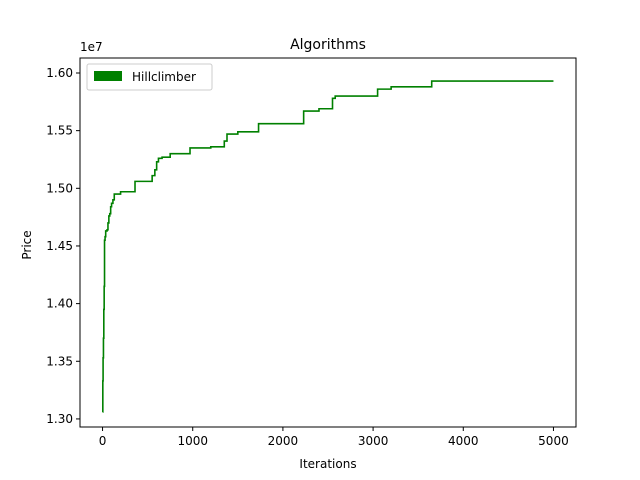  I want to click on x-tick-label: 0, so click(103, 441).